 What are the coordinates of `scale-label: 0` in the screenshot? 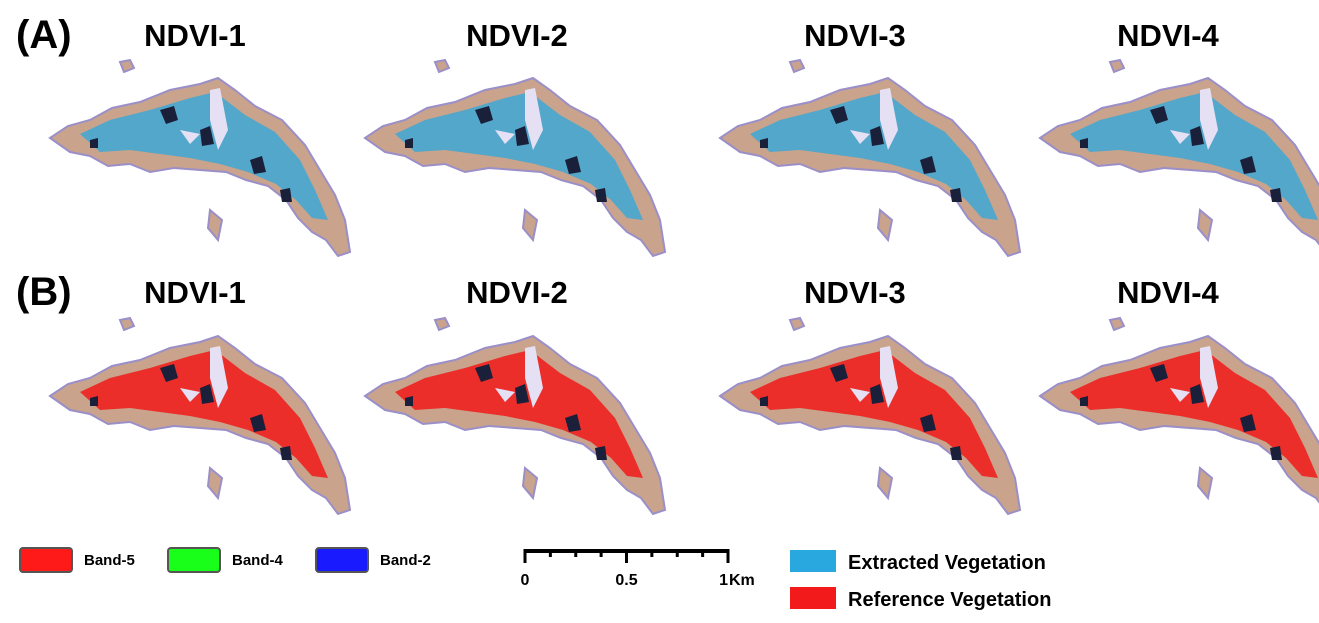 It's located at (525, 580).